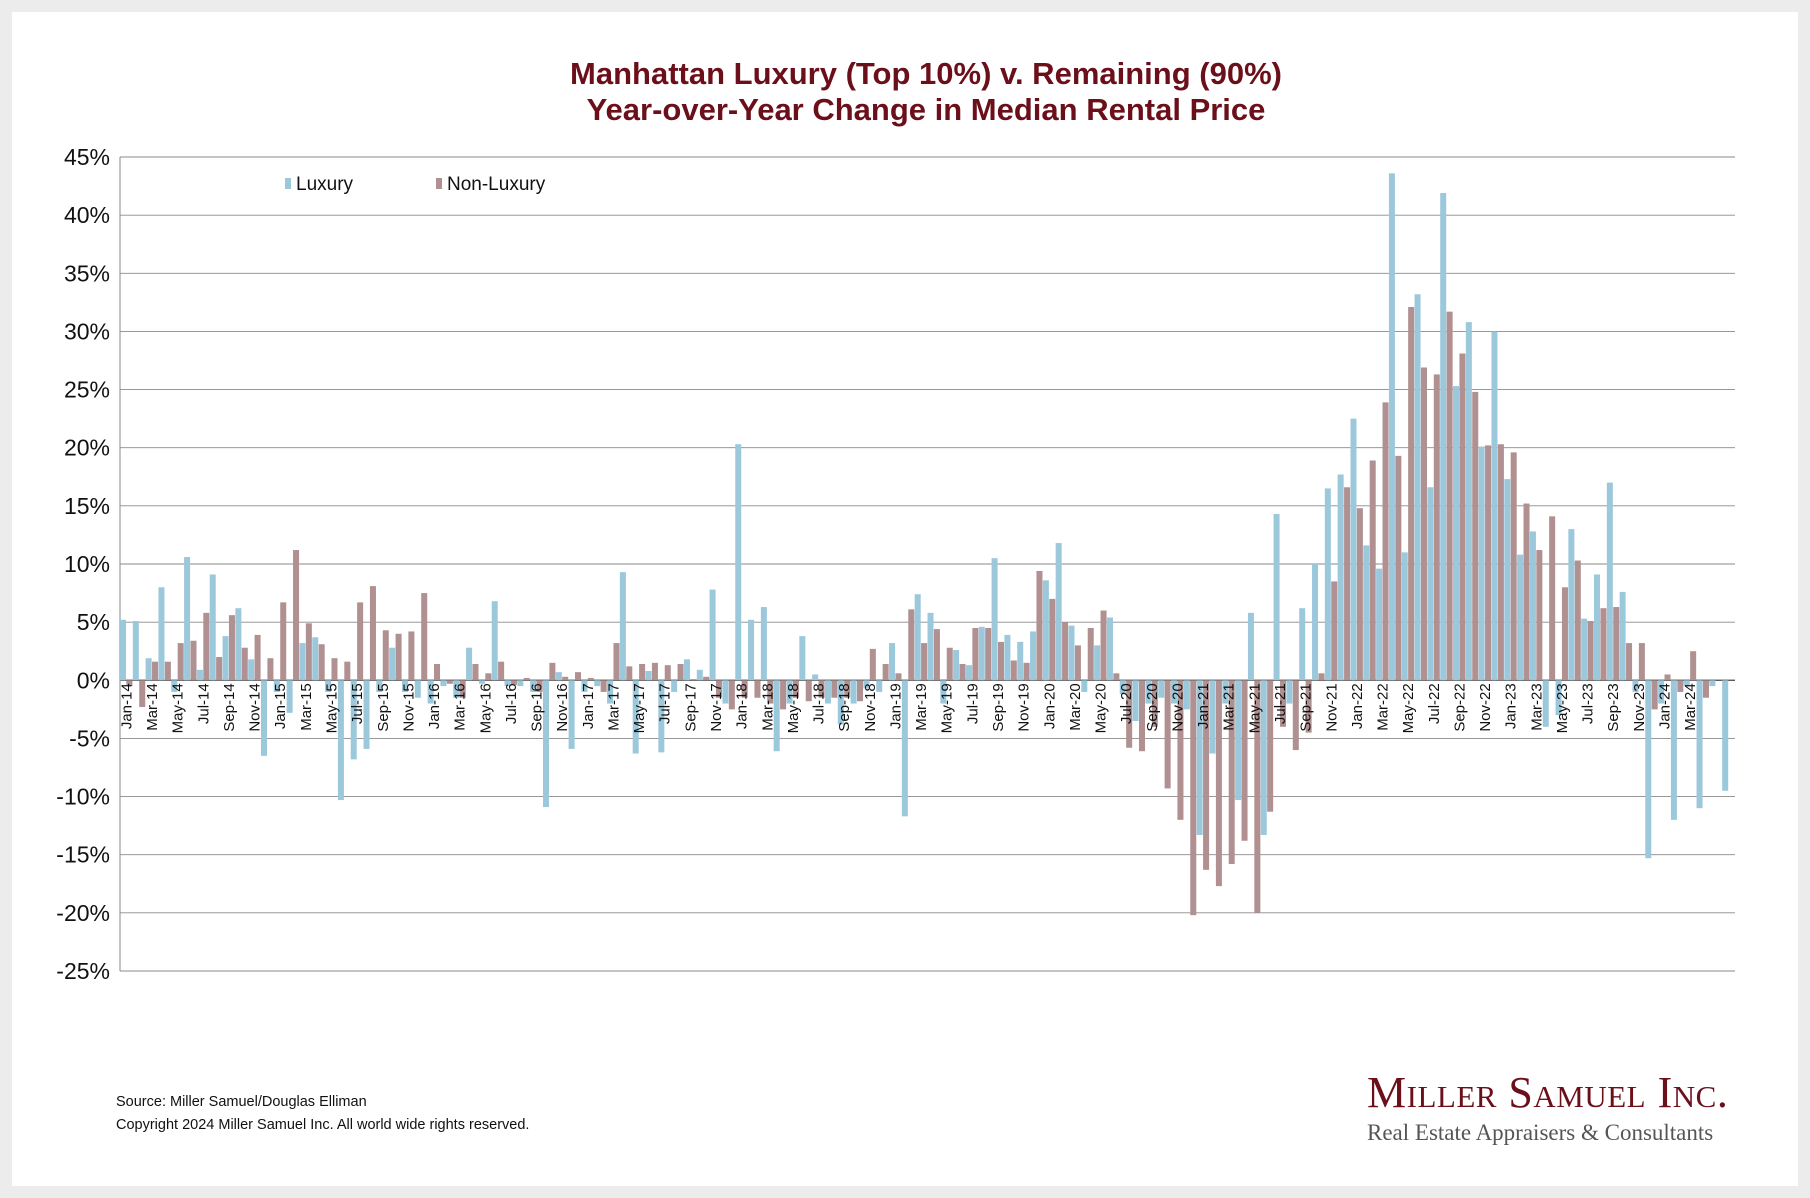 The height and width of the screenshot is (1198, 1810). Describe the element at coordinates (408, 707) in the screenshot. I see `x-tick-label: Nov-15` at that location.